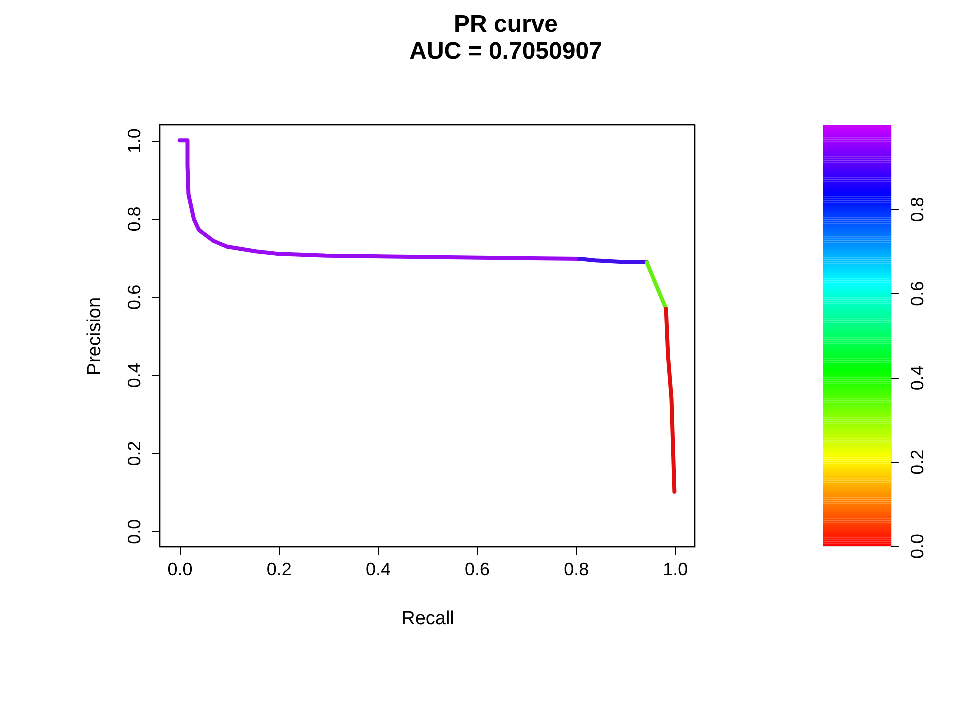 This screenshot has width=965, height=702. Describe the element at coordinates (670, 400) in the screenshot. I see `line-series` at that location.